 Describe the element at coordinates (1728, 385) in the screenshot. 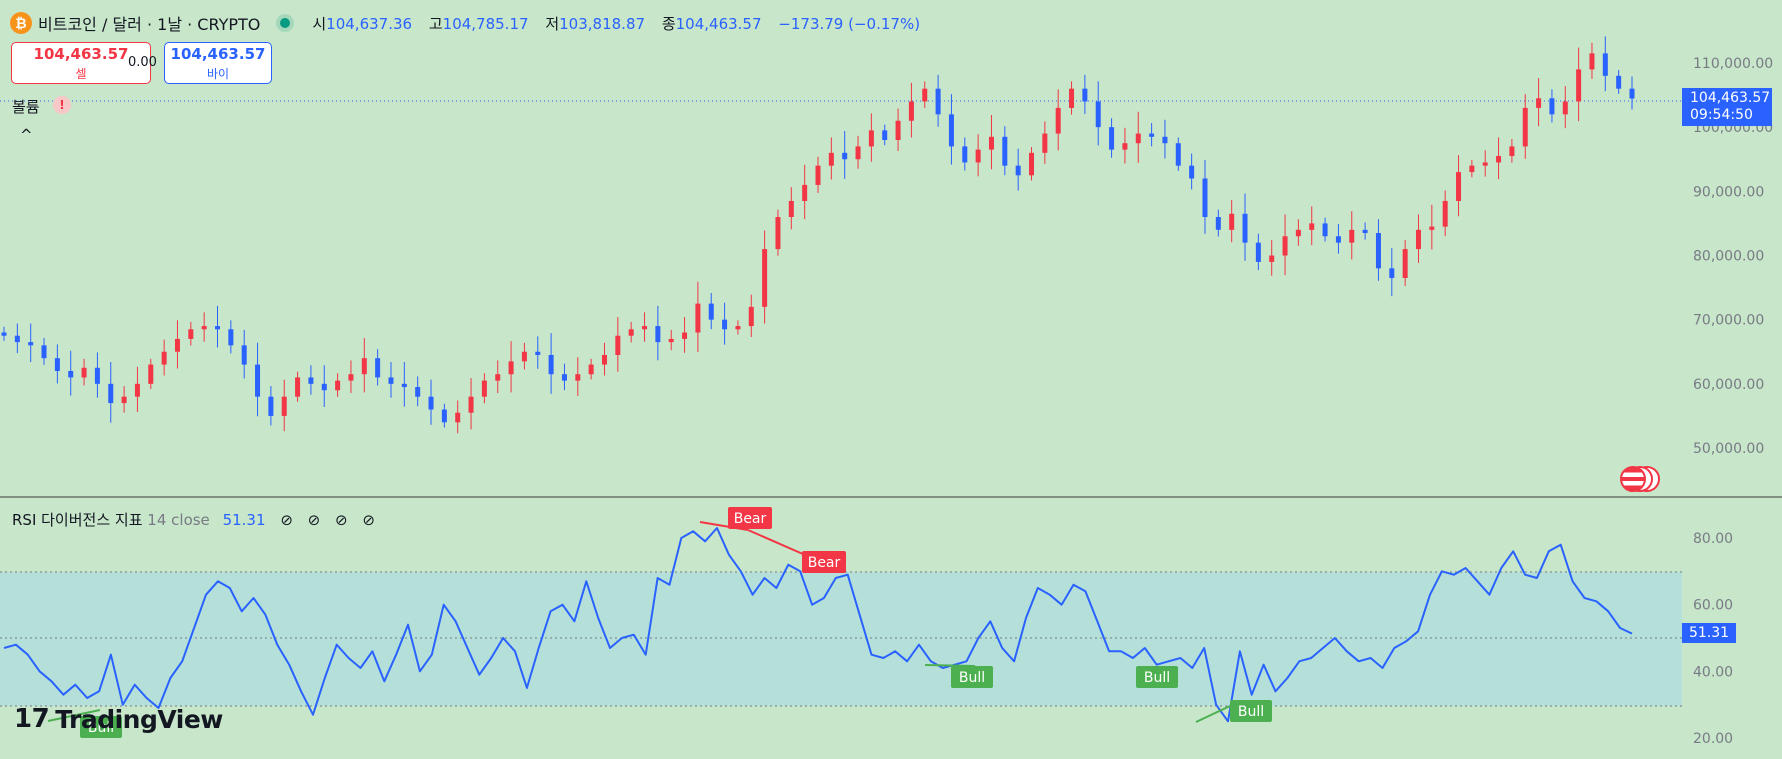

I see `price-axis-tick: 60,000.00` at that location.